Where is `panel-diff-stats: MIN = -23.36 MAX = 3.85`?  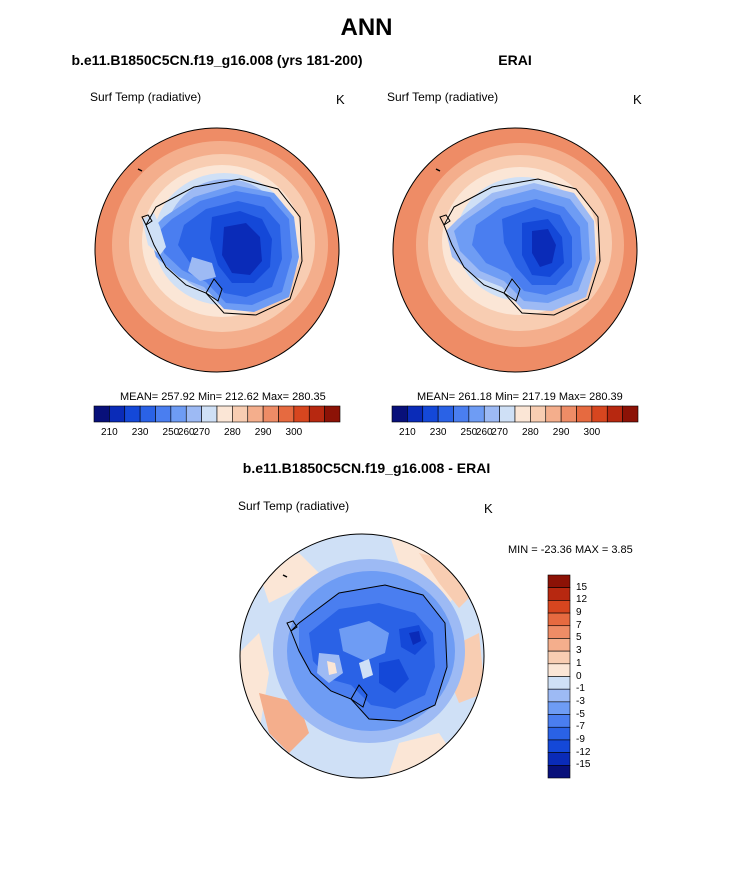 panel-diff-stats: MIN = -23.36 MAX = 3.85 is located at coordinates (570, 550).